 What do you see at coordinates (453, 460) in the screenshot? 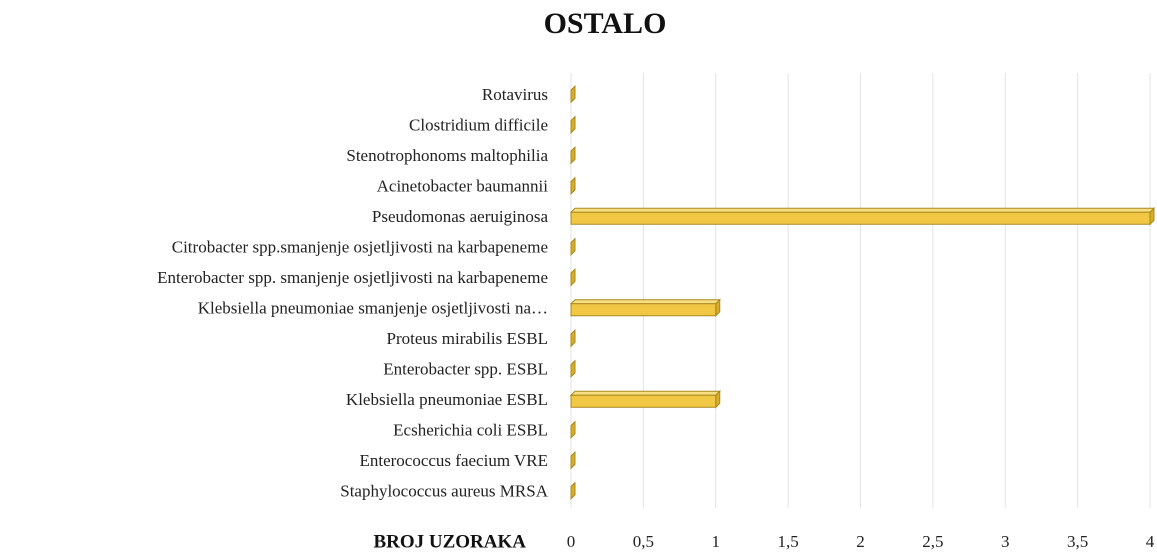
I see `y-tick-label: Enterococcus faecium VRE` at bounding box center [453, 460].